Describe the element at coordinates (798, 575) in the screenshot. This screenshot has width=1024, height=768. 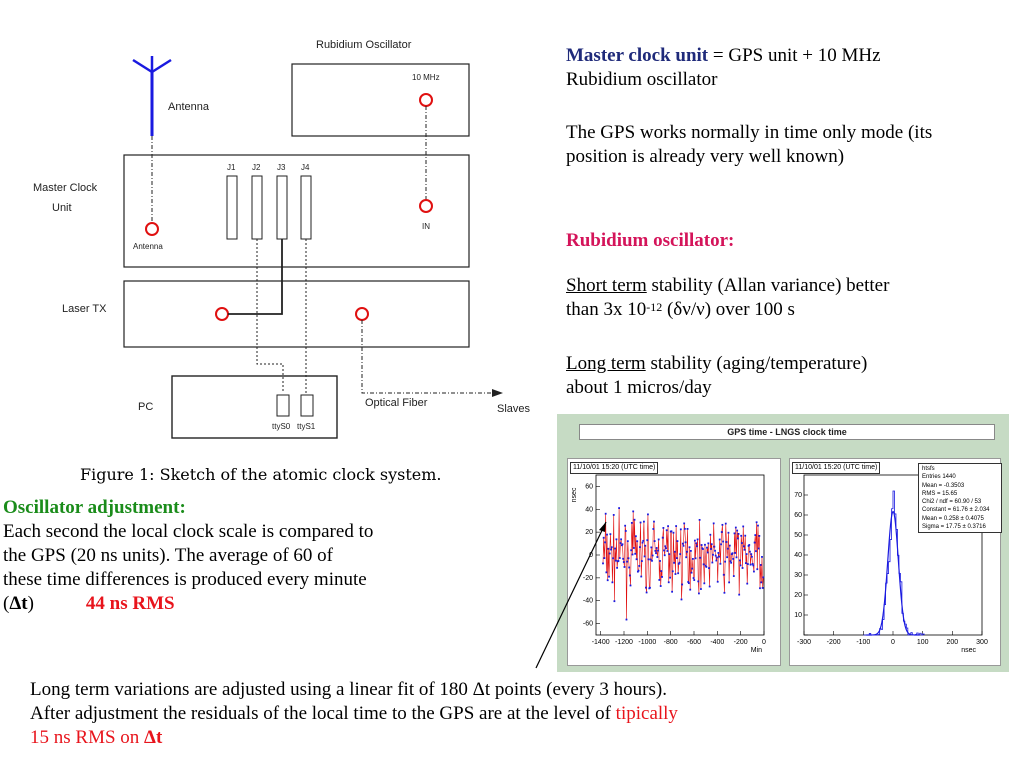
I see `y-tick-label: 30` at that location.